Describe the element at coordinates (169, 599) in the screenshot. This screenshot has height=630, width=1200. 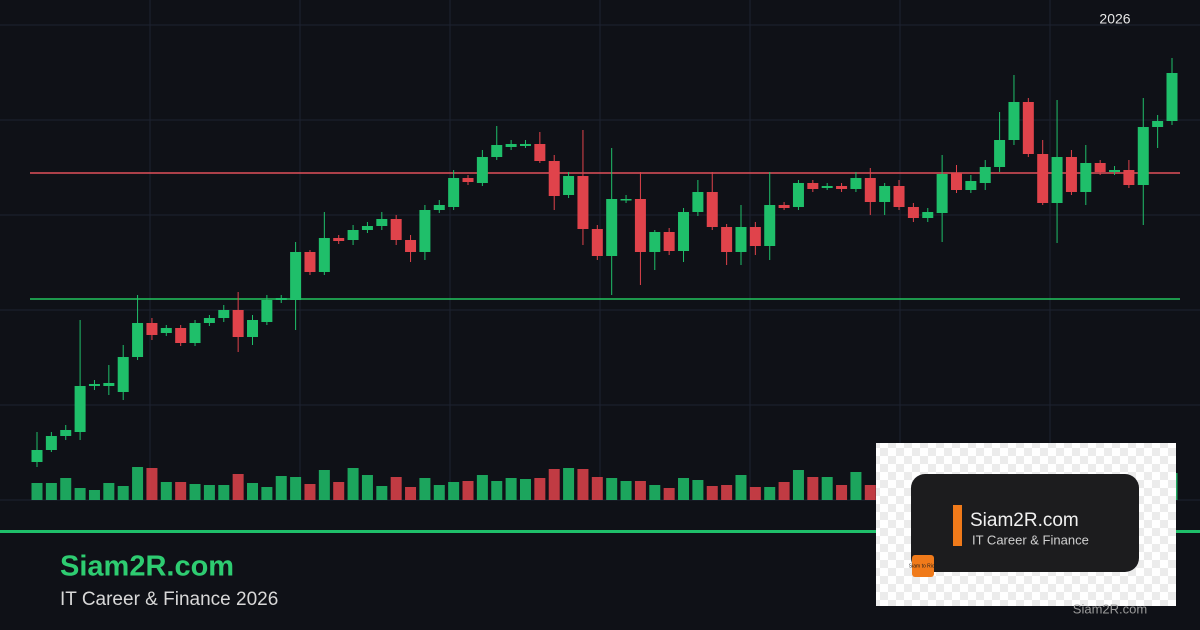
I see `footer-subtitle: IT Career & Finance 2026` at that location.